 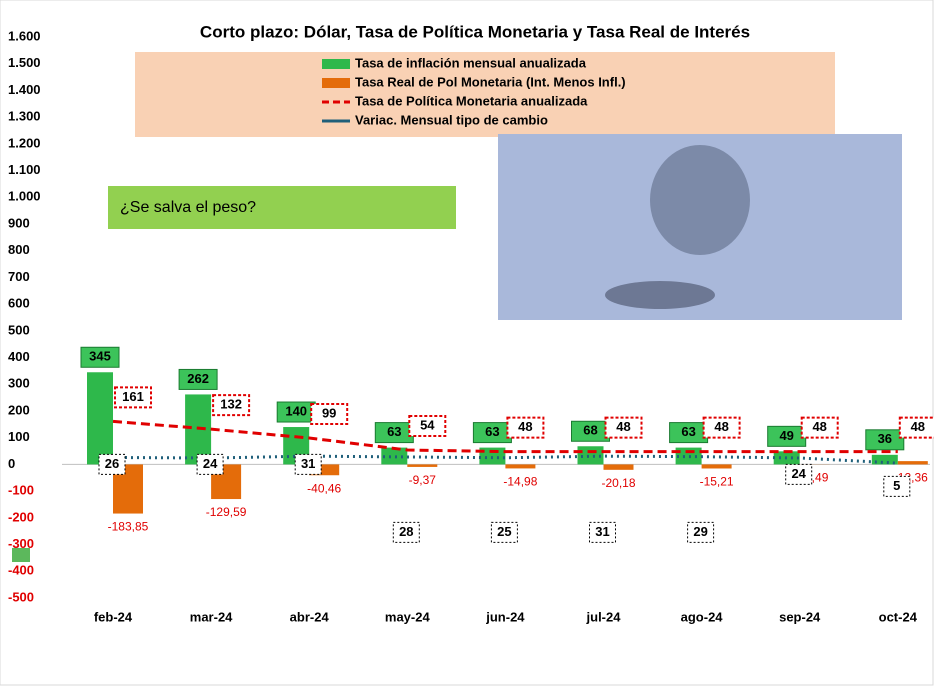 What do you see at coordinates (21, 490) in the screenshot?
I see `y-tick-label: -100` at bounding box center [21, 490].